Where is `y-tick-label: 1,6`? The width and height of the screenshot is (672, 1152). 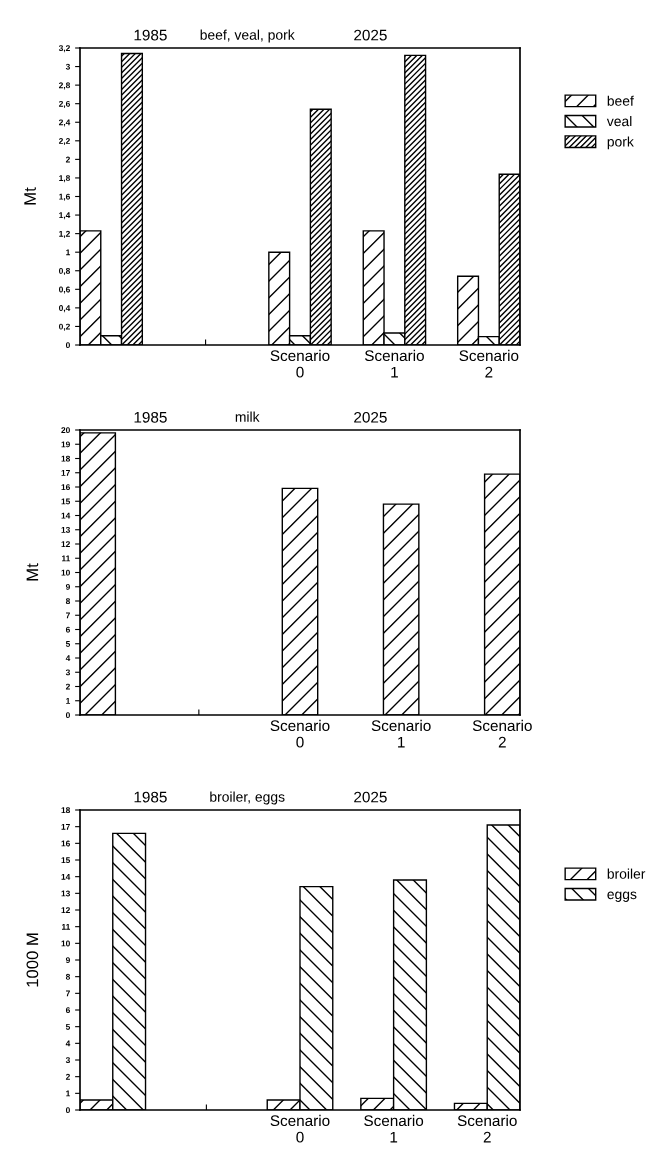 y-tick-label: 1,6 is located at coordinates (64, 197).